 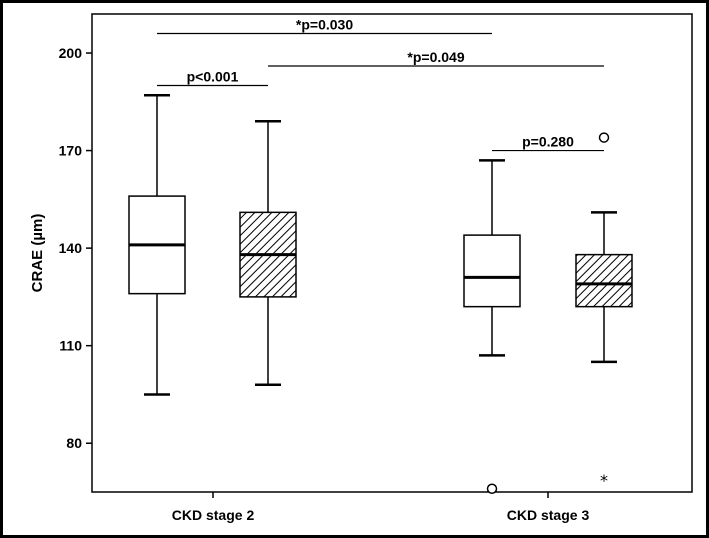 What do you see at coordinates (37, 253) in the screenshot?
I see `y-axis-label: CRAE (µm)` at bounding box center [37, 253].